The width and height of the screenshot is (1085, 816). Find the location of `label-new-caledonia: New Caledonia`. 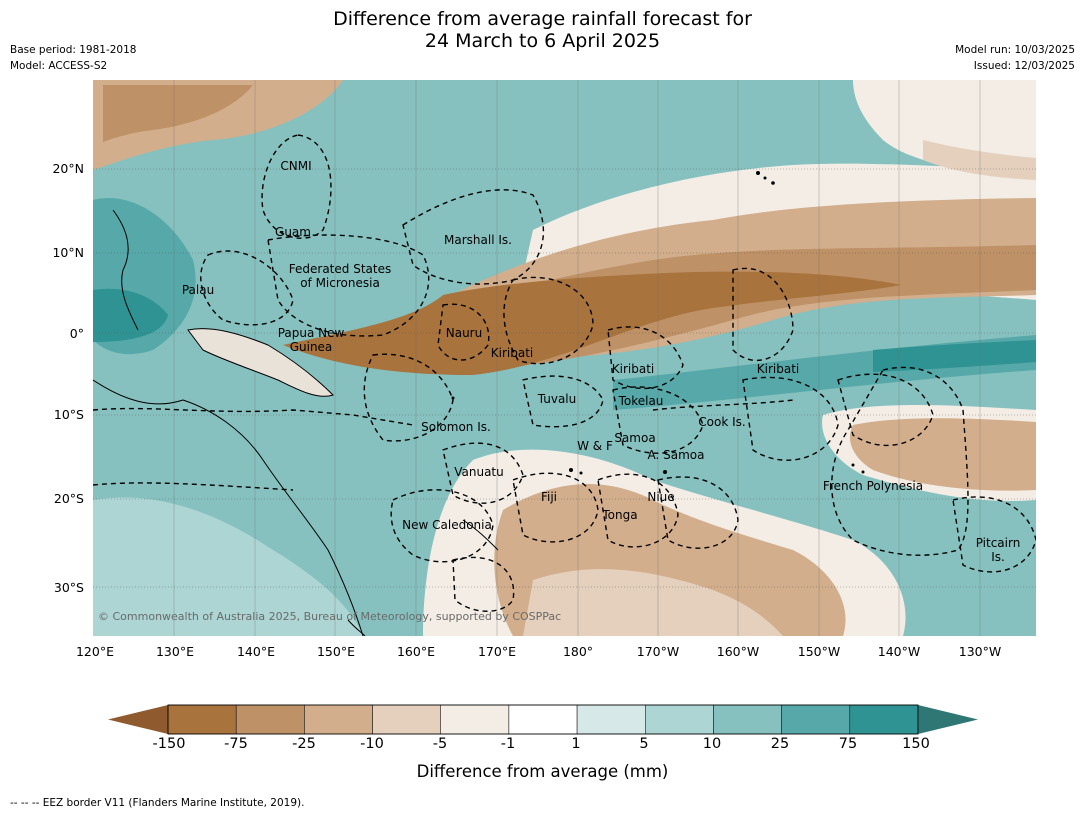

label-new-caledonia: New Caledonia is located at coordinates (447, 525).